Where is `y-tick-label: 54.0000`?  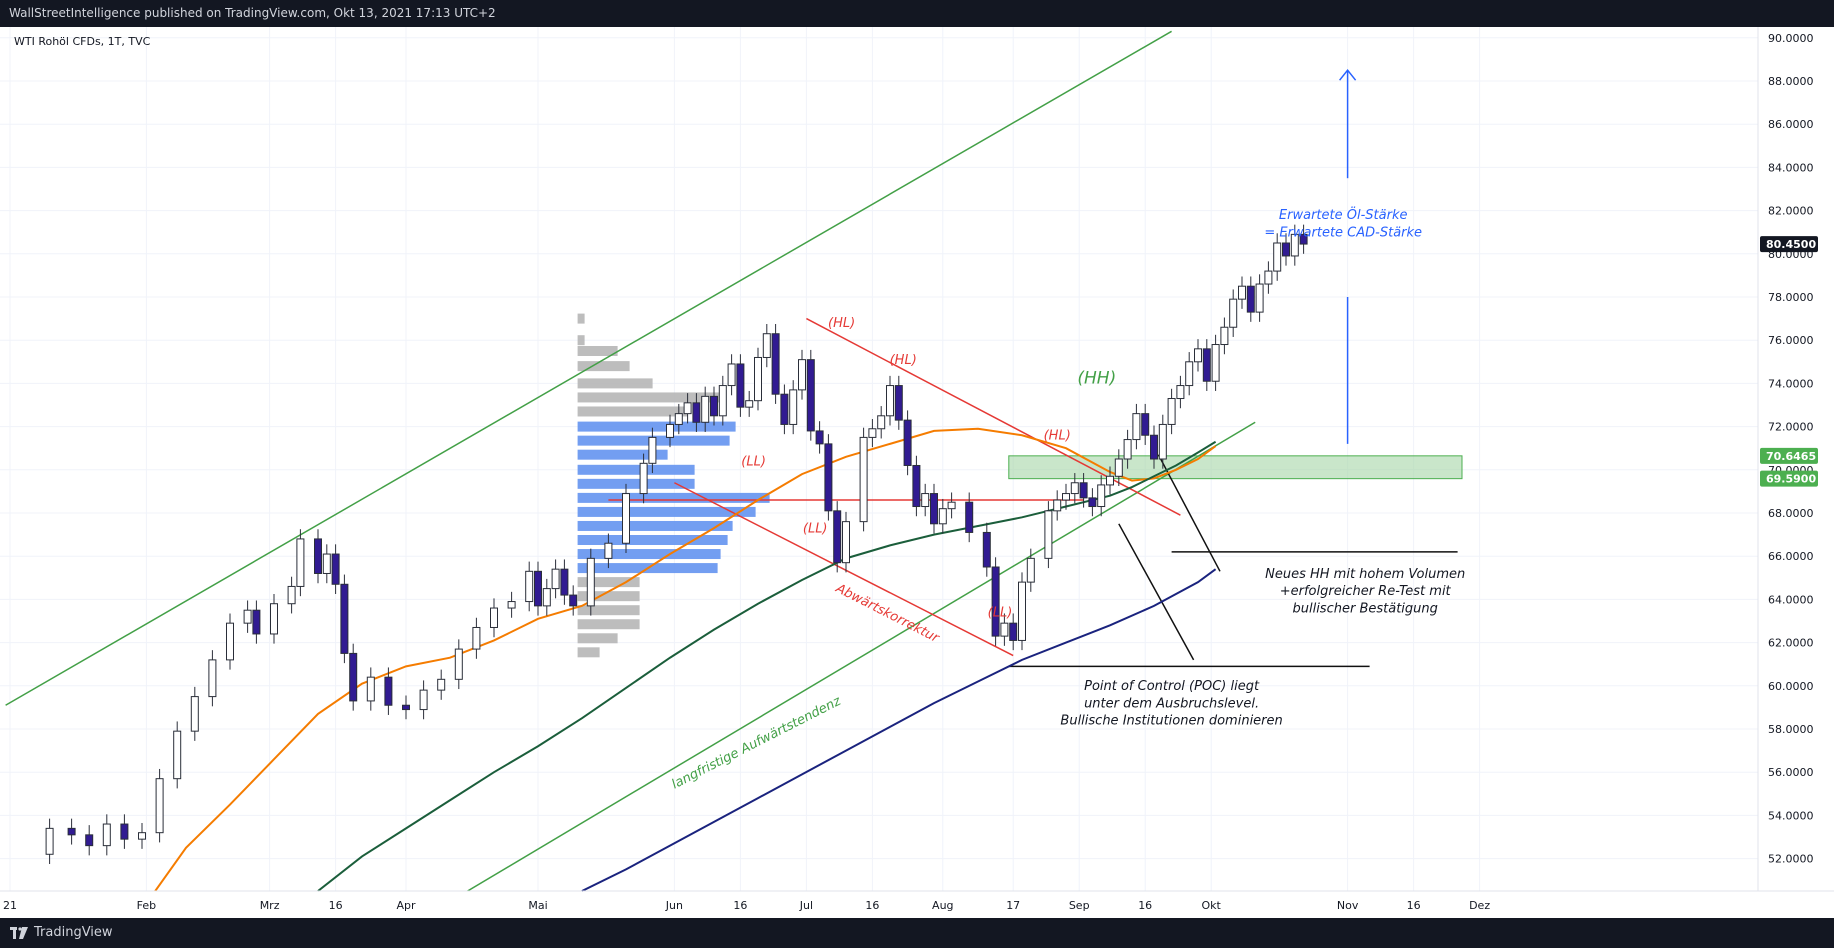
y-tick-label: 54.0000 is located at coordinates (1791, 815).